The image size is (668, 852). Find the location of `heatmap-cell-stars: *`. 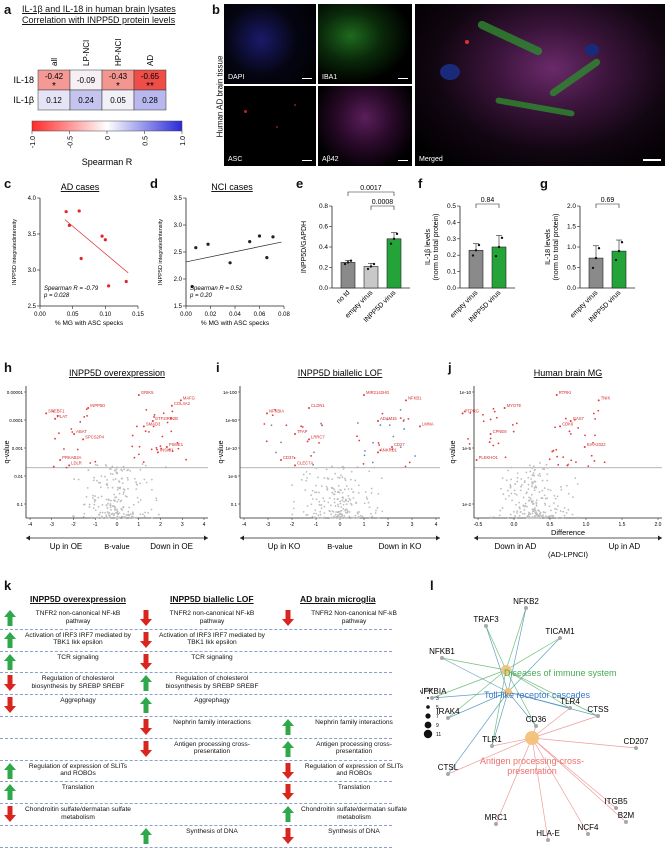

heatmap-cell-stars: * is located at coordinates (118, 86).